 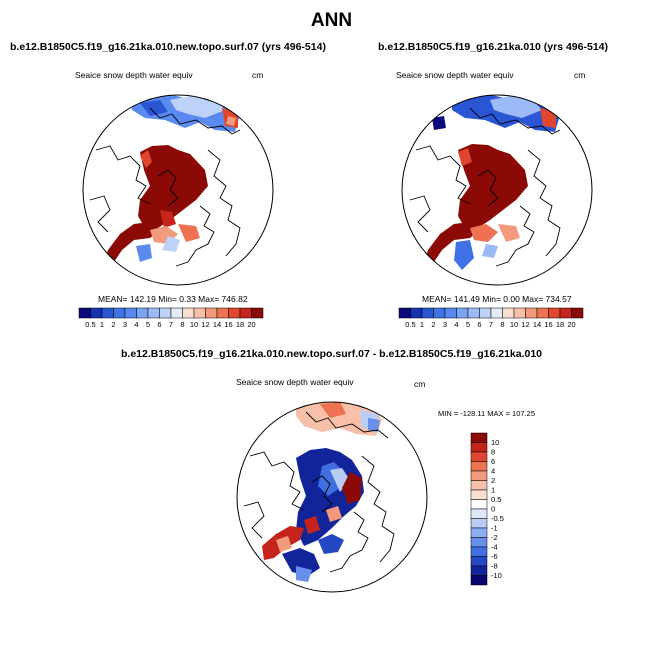 I want to click on panel1-colorbar-label: 5, so click(x=148, y=324).